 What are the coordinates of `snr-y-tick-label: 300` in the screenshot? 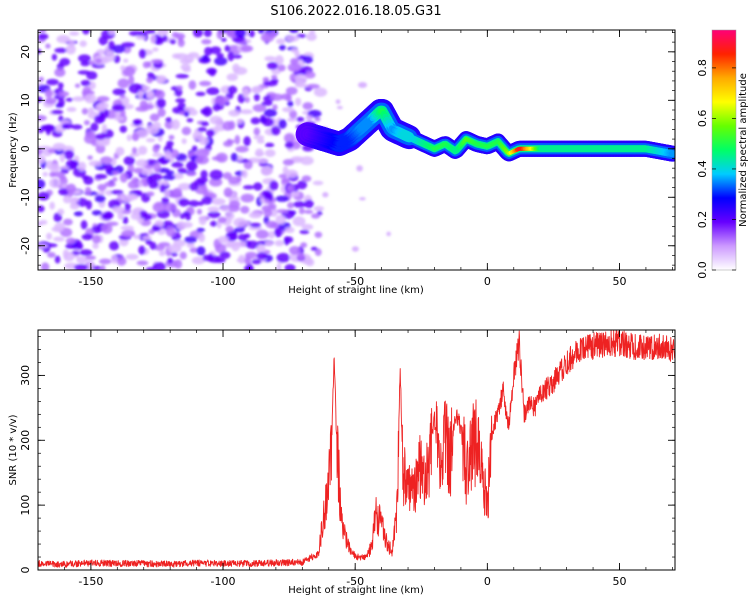 It's located at (25, 375).